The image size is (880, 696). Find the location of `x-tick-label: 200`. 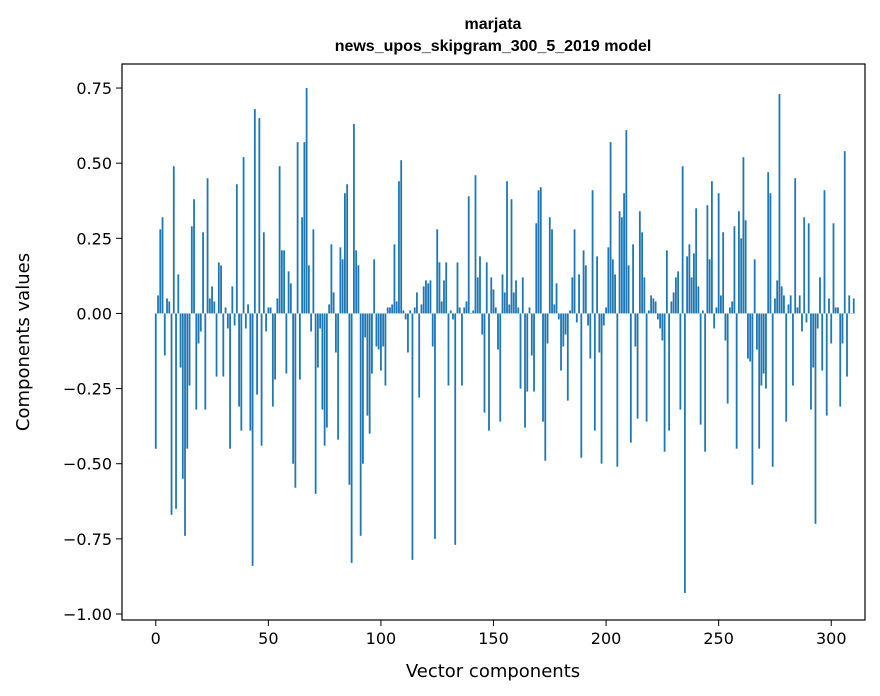

x-tick-label: 200 is located at coordinates (606, 638).